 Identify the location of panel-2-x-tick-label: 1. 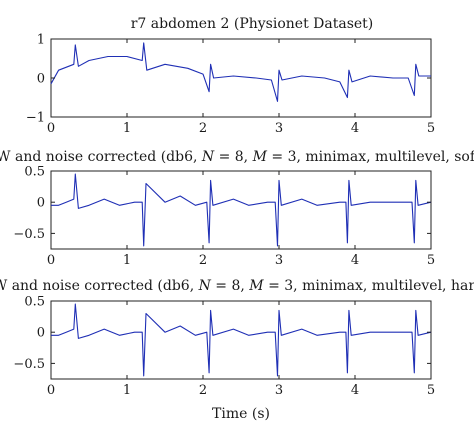
(127, 260).